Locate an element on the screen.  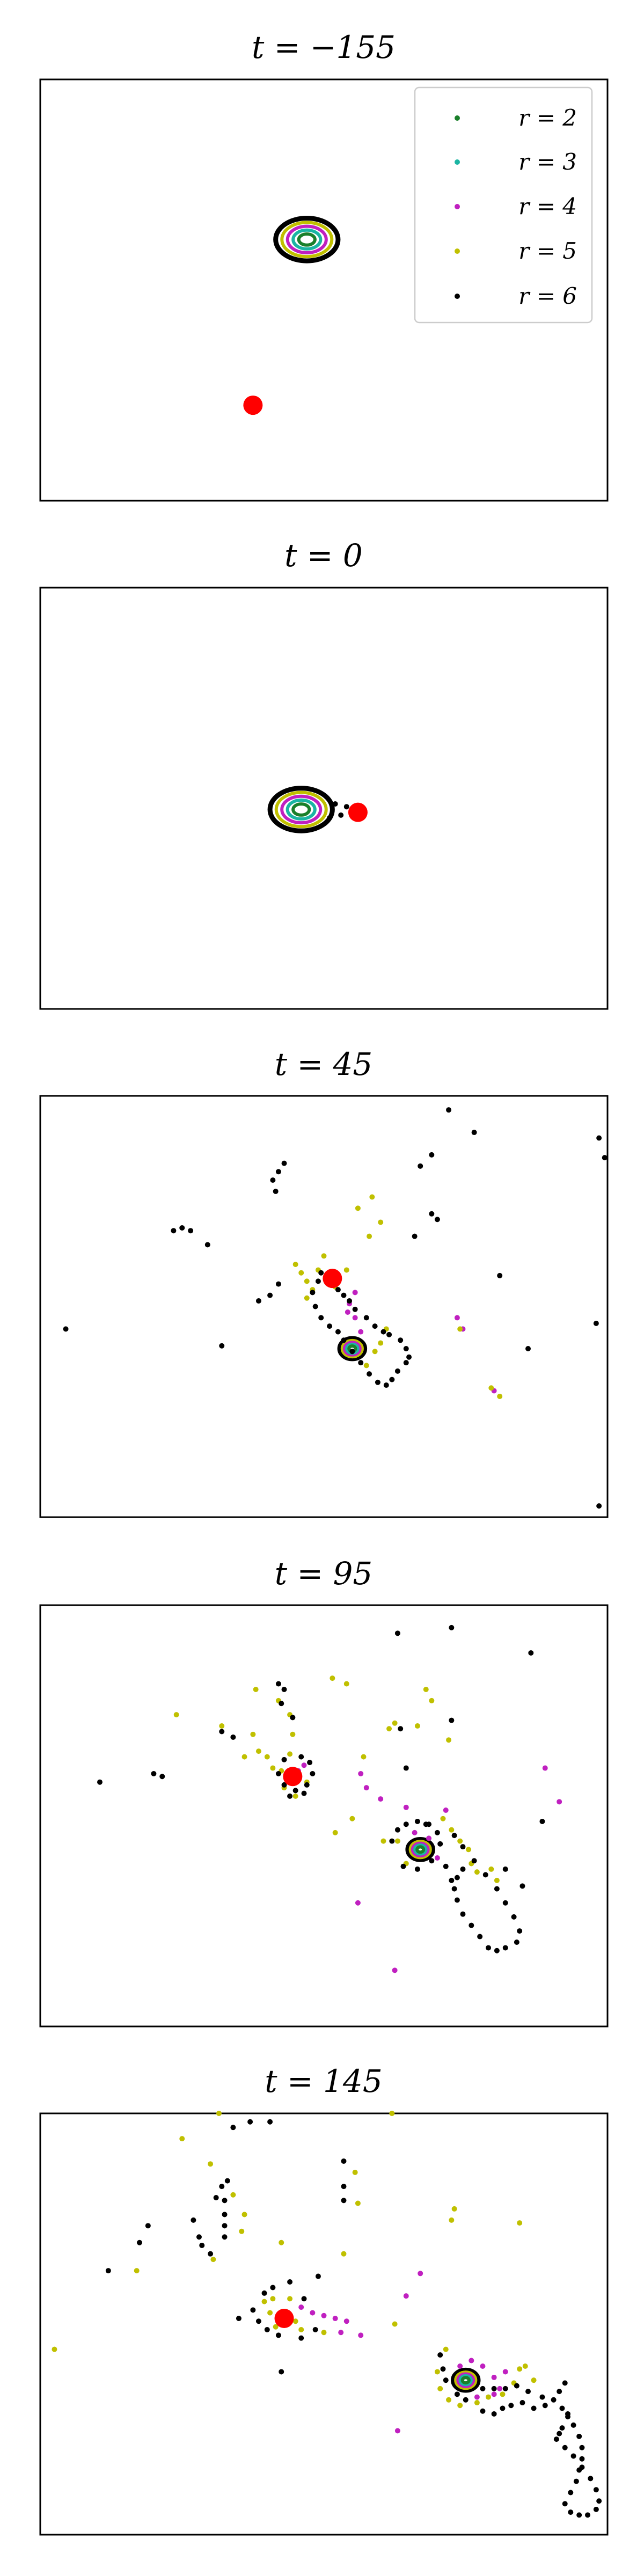
disk-ring-r5 is located at coordinates (301, 810).